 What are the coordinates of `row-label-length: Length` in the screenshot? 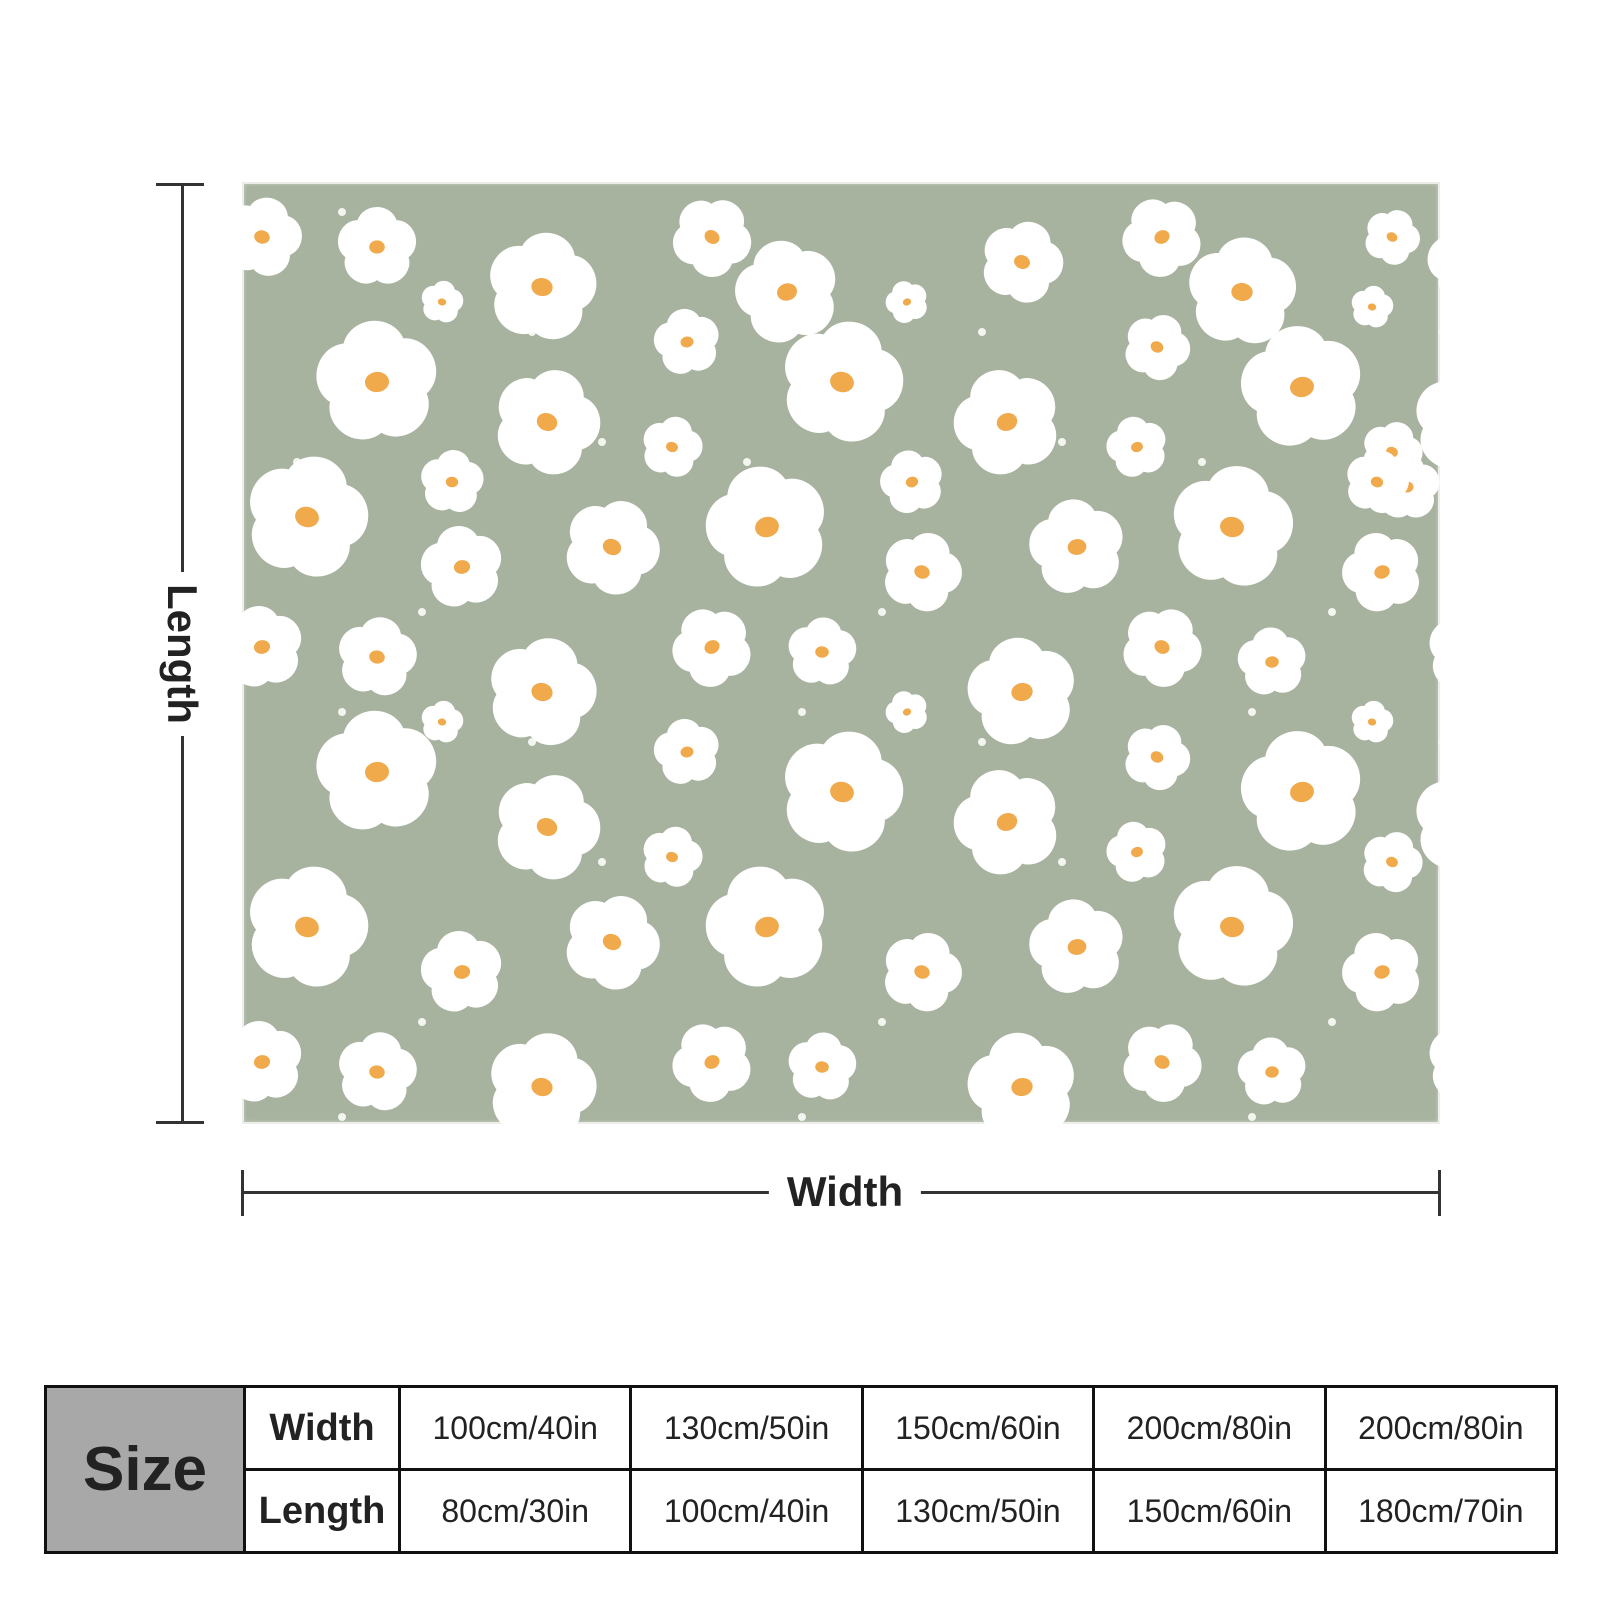 It's located at (322, 1511).